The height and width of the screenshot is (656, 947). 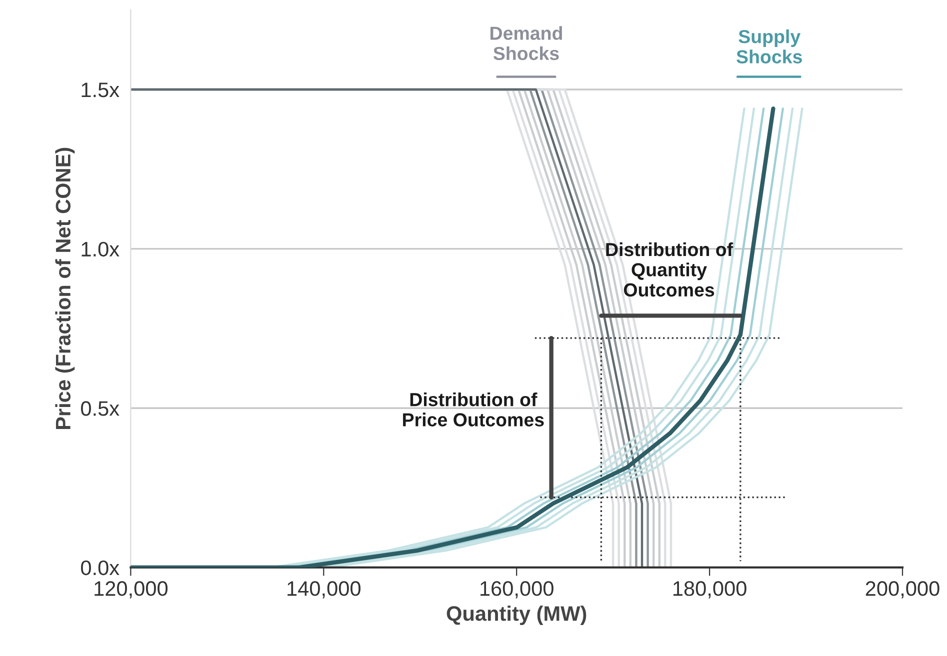 What do you see at coordinates (131, 589) in the screenshot?
I see `x-tick-label: 120,000` at bounding box center [131, 589].